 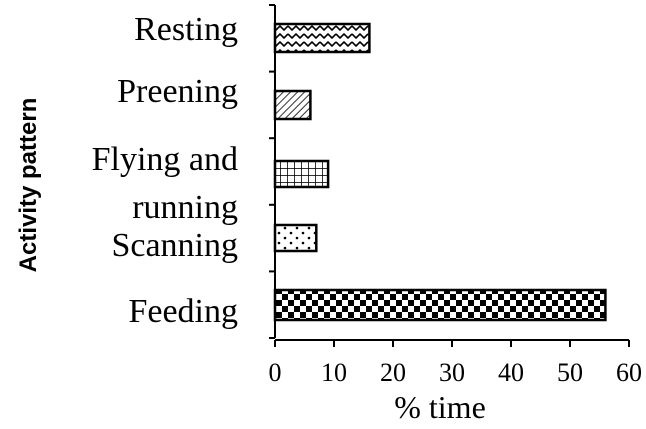 I want to click on category-label: running, so click(x=185, y=207).